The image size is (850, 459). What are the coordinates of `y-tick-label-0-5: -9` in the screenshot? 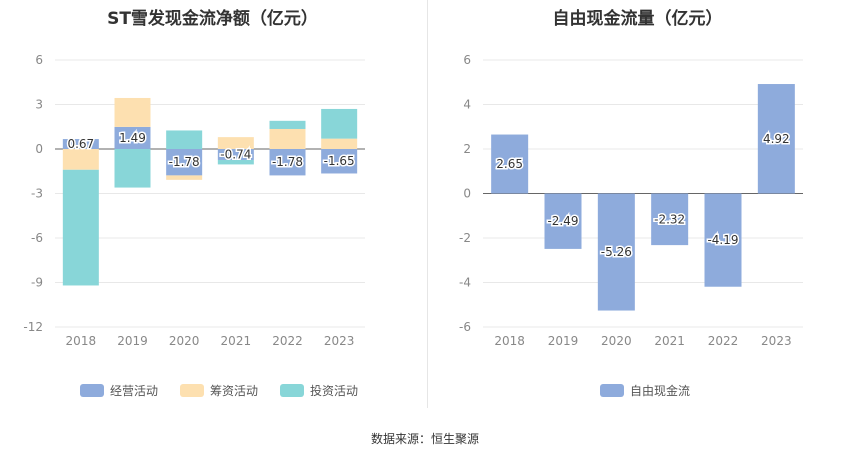 It's located at (37, 283).